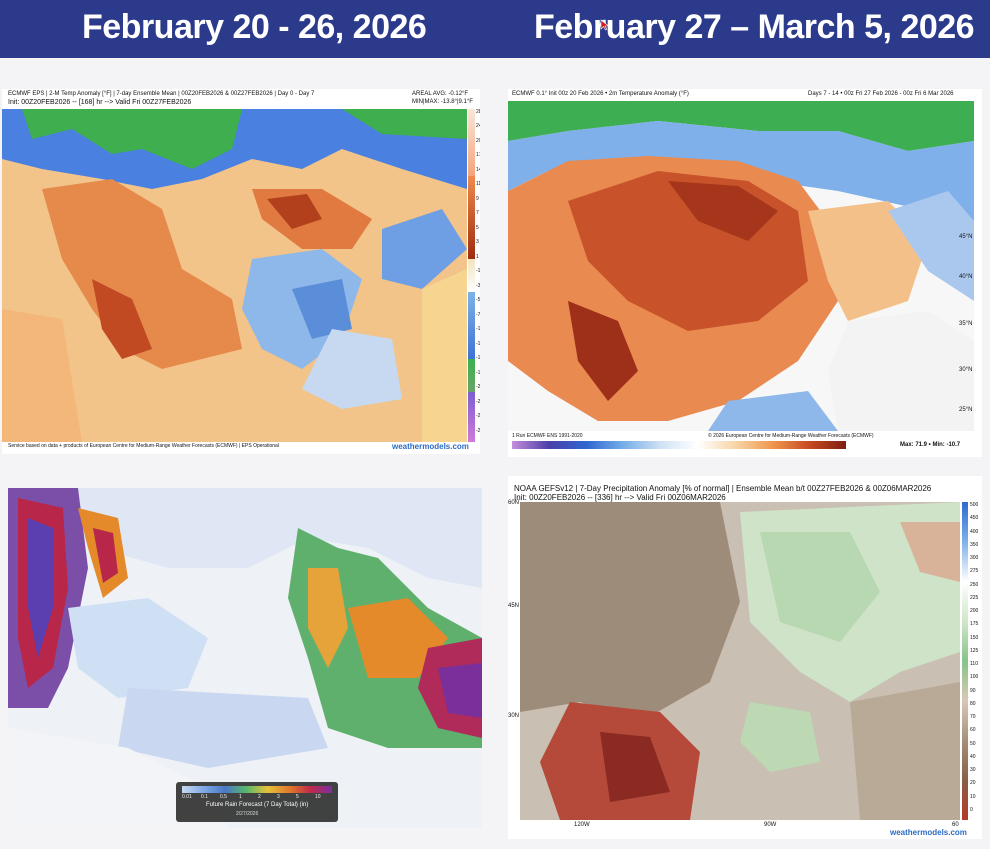 This screenshot has width=990, height=849. I want to click on scale-tick-label: 1, so click(477, 256).